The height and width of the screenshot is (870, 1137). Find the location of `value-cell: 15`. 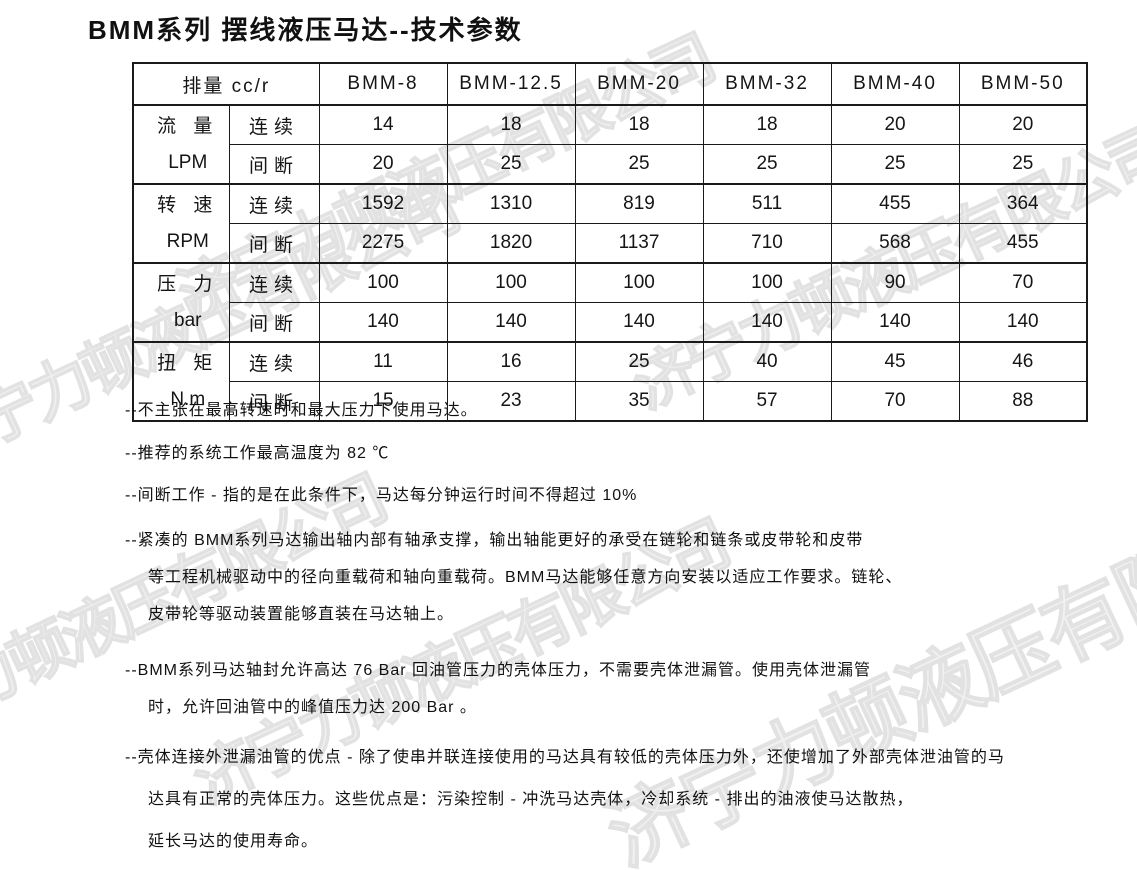

value-cell: 15 is located at coordinates (383, 401).